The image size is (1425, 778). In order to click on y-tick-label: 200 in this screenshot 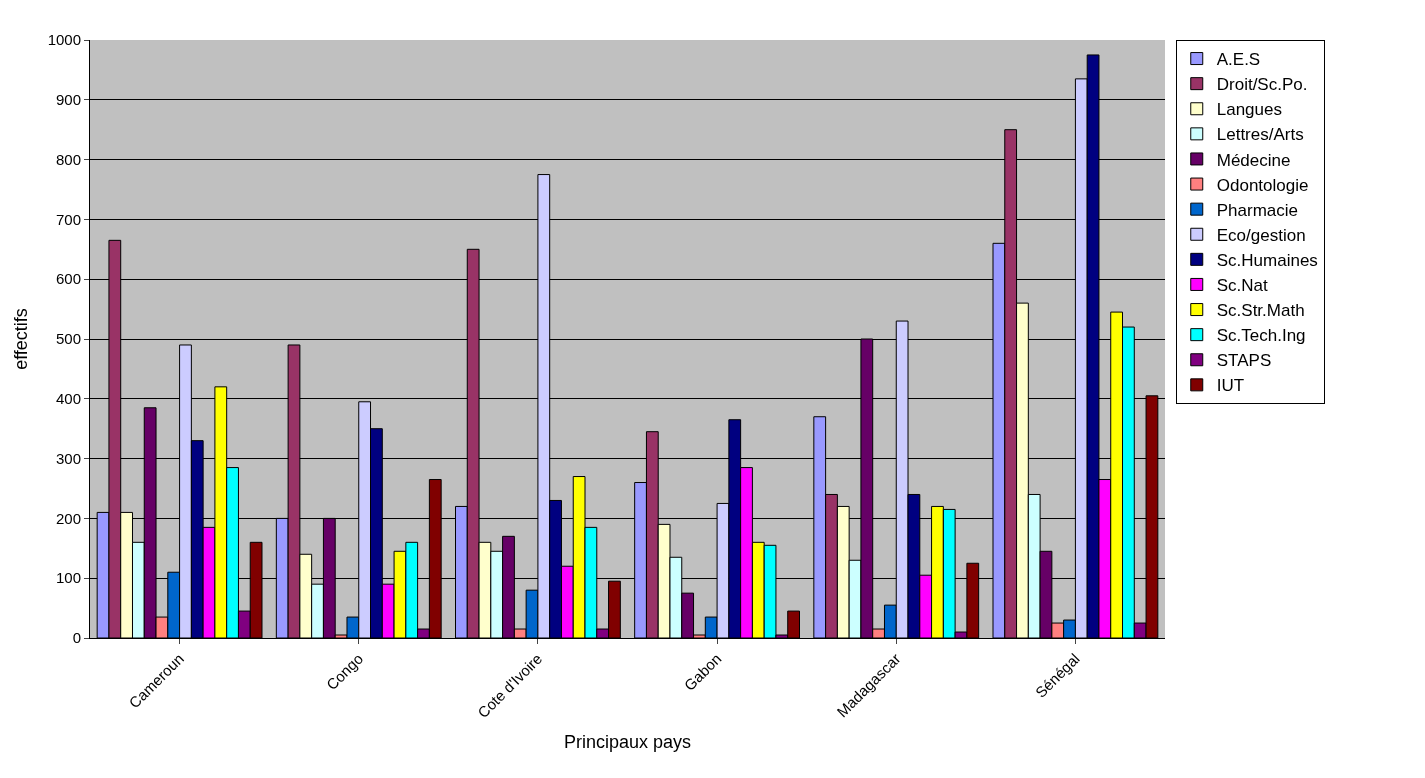, I will do `click(68, 518)`.